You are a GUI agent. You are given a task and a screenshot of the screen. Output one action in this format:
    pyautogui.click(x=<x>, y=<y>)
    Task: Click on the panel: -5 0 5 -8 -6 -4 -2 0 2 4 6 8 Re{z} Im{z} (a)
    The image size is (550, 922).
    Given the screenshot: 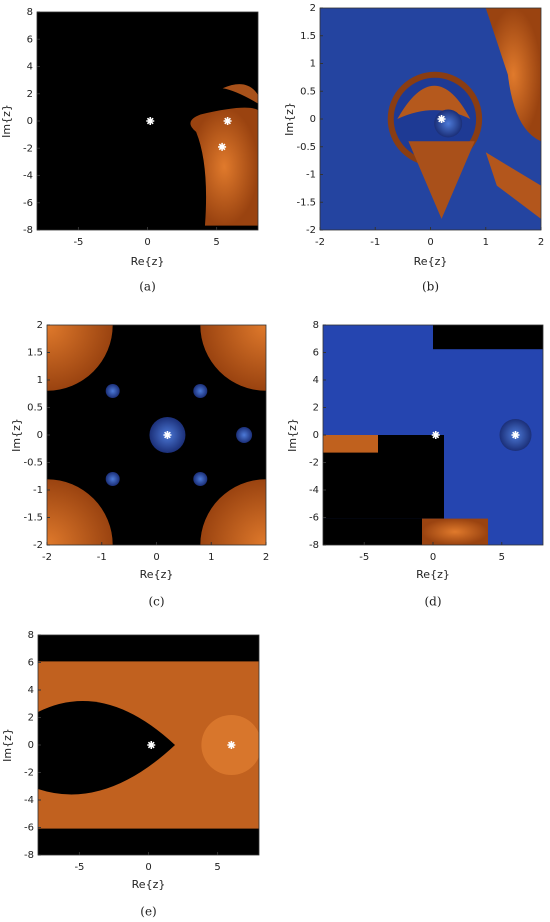 What is the action you would take?
    pyautogui.click(x=129, y=150)
    